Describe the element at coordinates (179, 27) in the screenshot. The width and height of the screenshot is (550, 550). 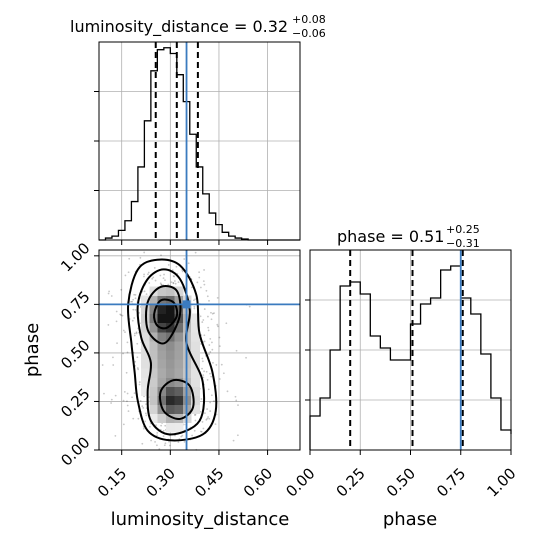
I see `title-luminosity-distance: luminosity_distance = 0.32` at that location.